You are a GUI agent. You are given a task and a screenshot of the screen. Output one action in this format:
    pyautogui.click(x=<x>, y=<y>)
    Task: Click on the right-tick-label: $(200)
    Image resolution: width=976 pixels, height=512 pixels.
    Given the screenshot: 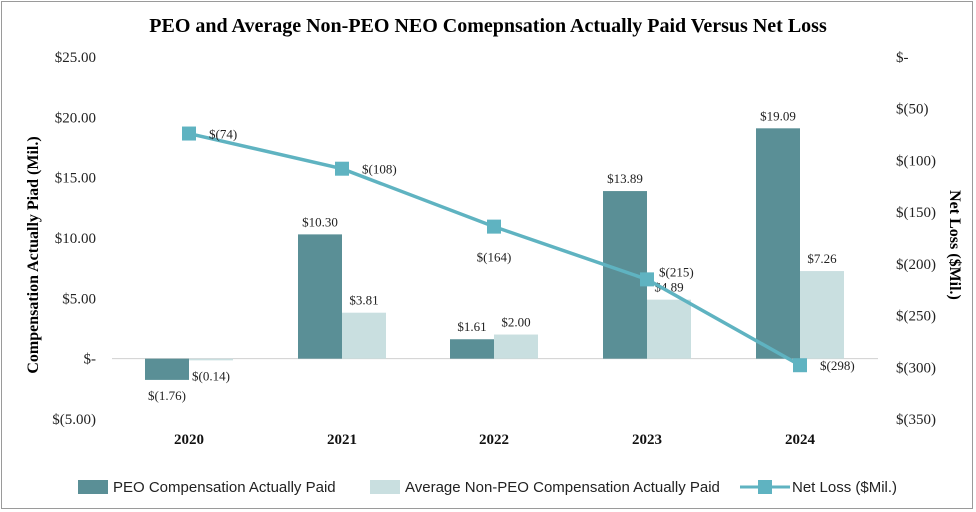 What is the action you would take?
    pyautogui.click(x=916, y=265)
    